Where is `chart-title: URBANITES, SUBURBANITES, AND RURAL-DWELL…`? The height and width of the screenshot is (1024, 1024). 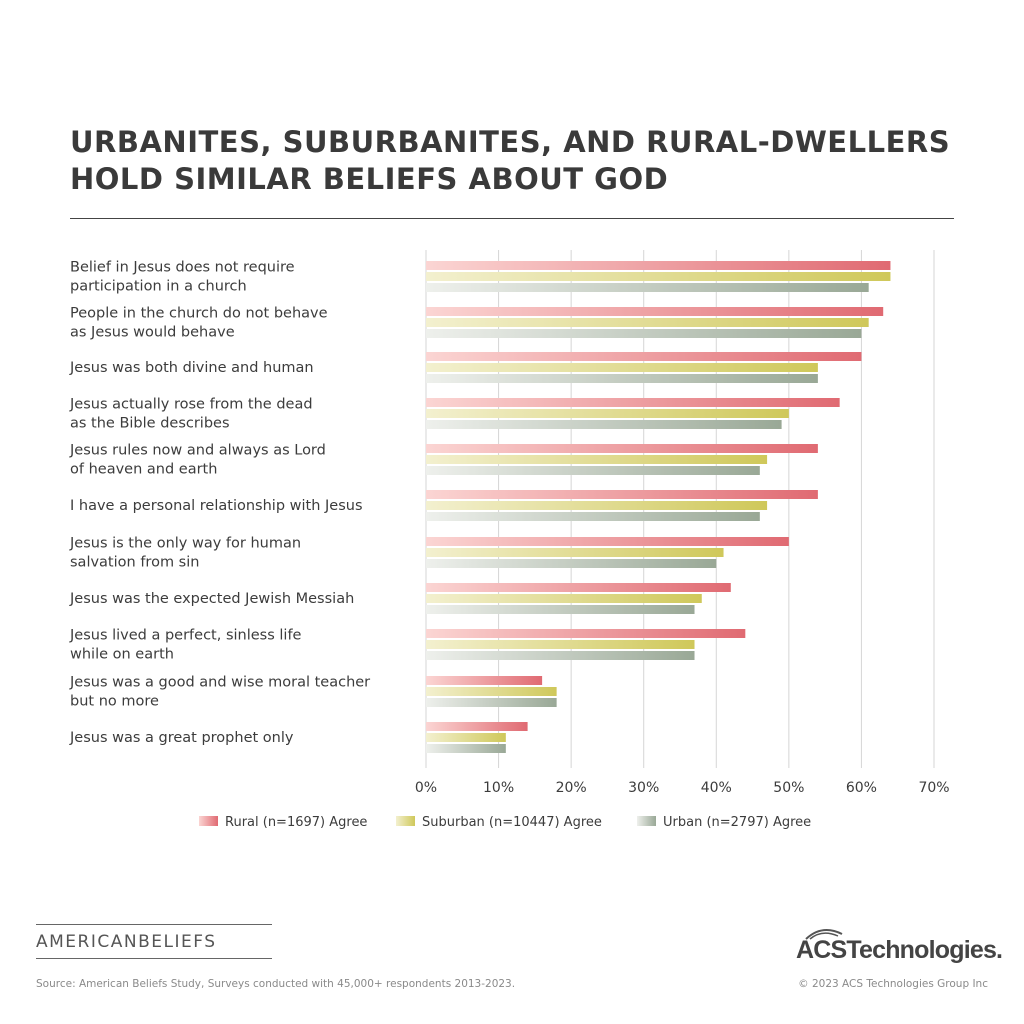
chart-title: URBANITES, SUBURBANITES, AND RURAL-DWELL… is located at coordinates (520, 161).